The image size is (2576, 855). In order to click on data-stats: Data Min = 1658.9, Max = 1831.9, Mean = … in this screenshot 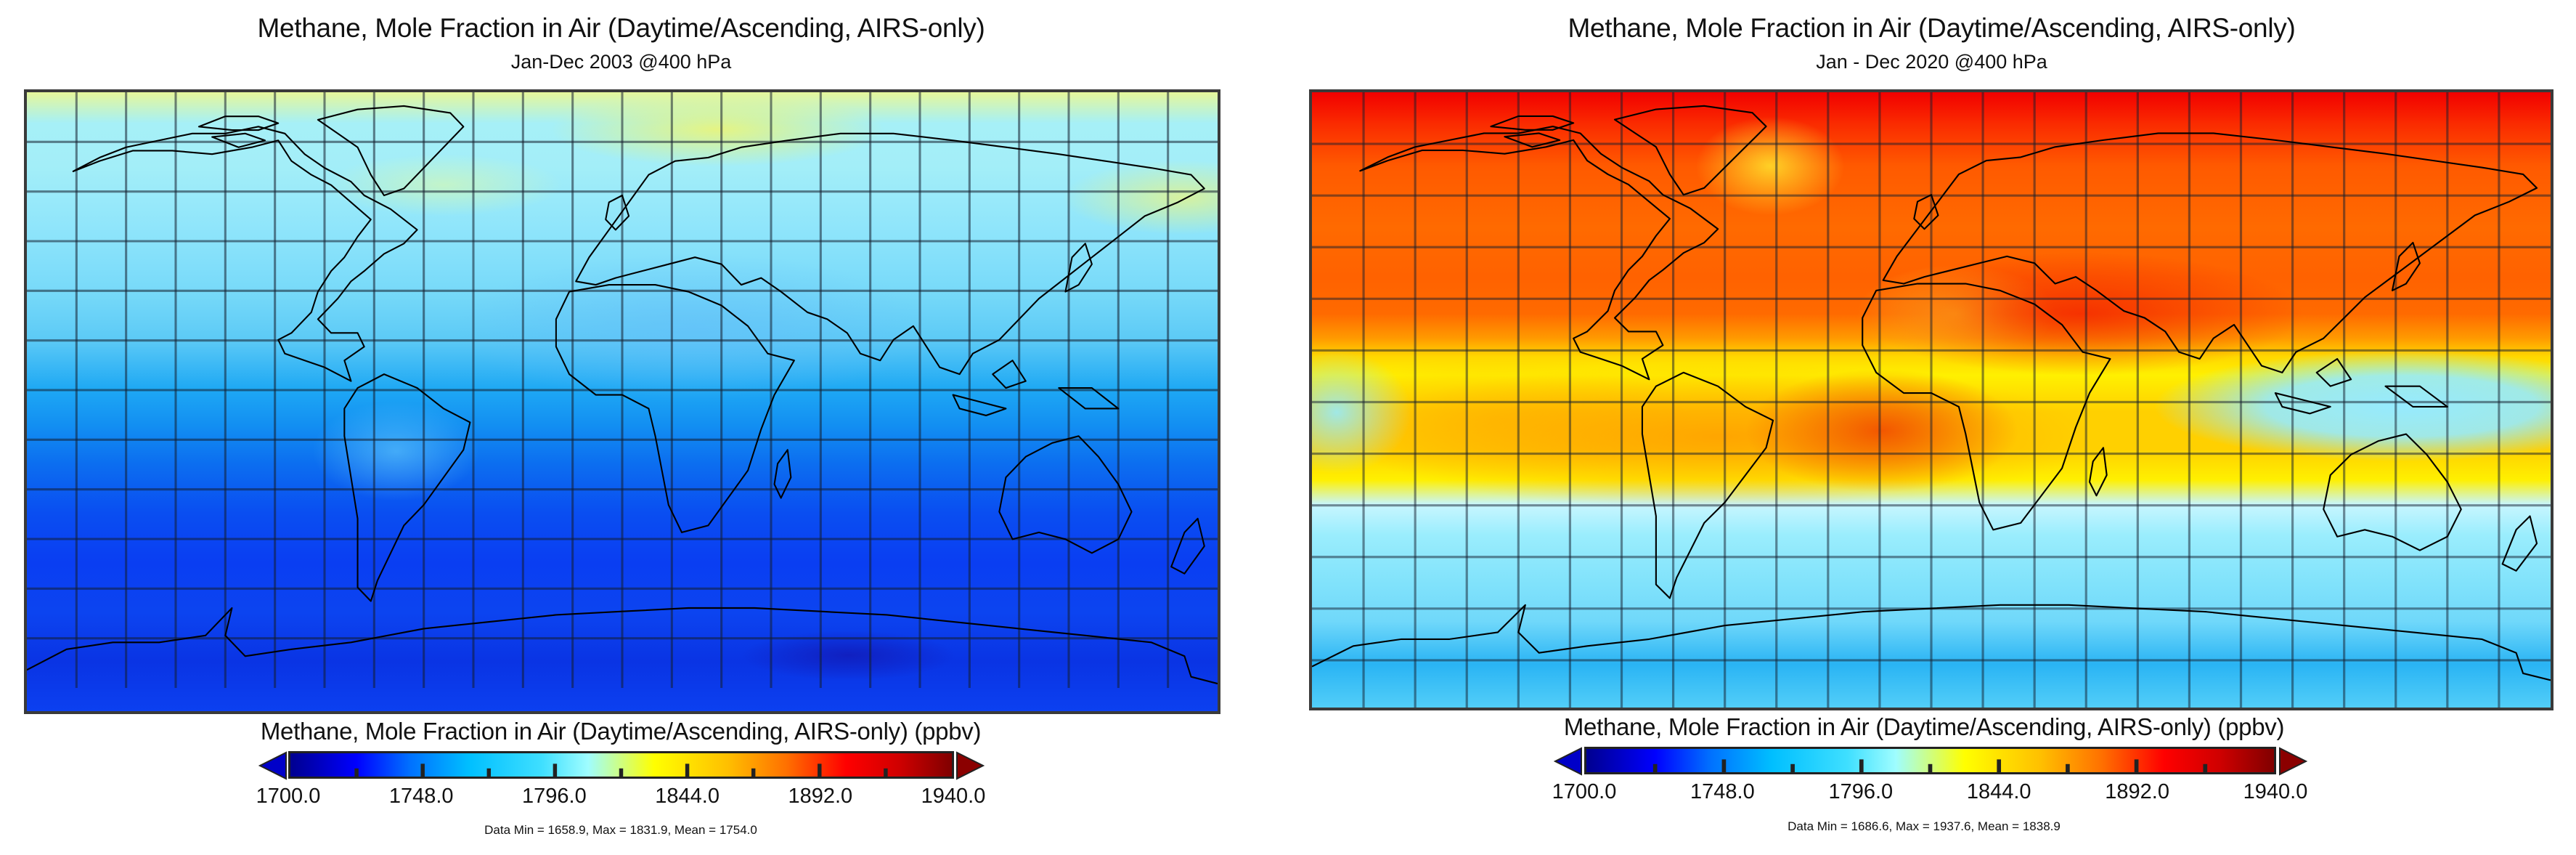, I will do `click(620, 830)`.